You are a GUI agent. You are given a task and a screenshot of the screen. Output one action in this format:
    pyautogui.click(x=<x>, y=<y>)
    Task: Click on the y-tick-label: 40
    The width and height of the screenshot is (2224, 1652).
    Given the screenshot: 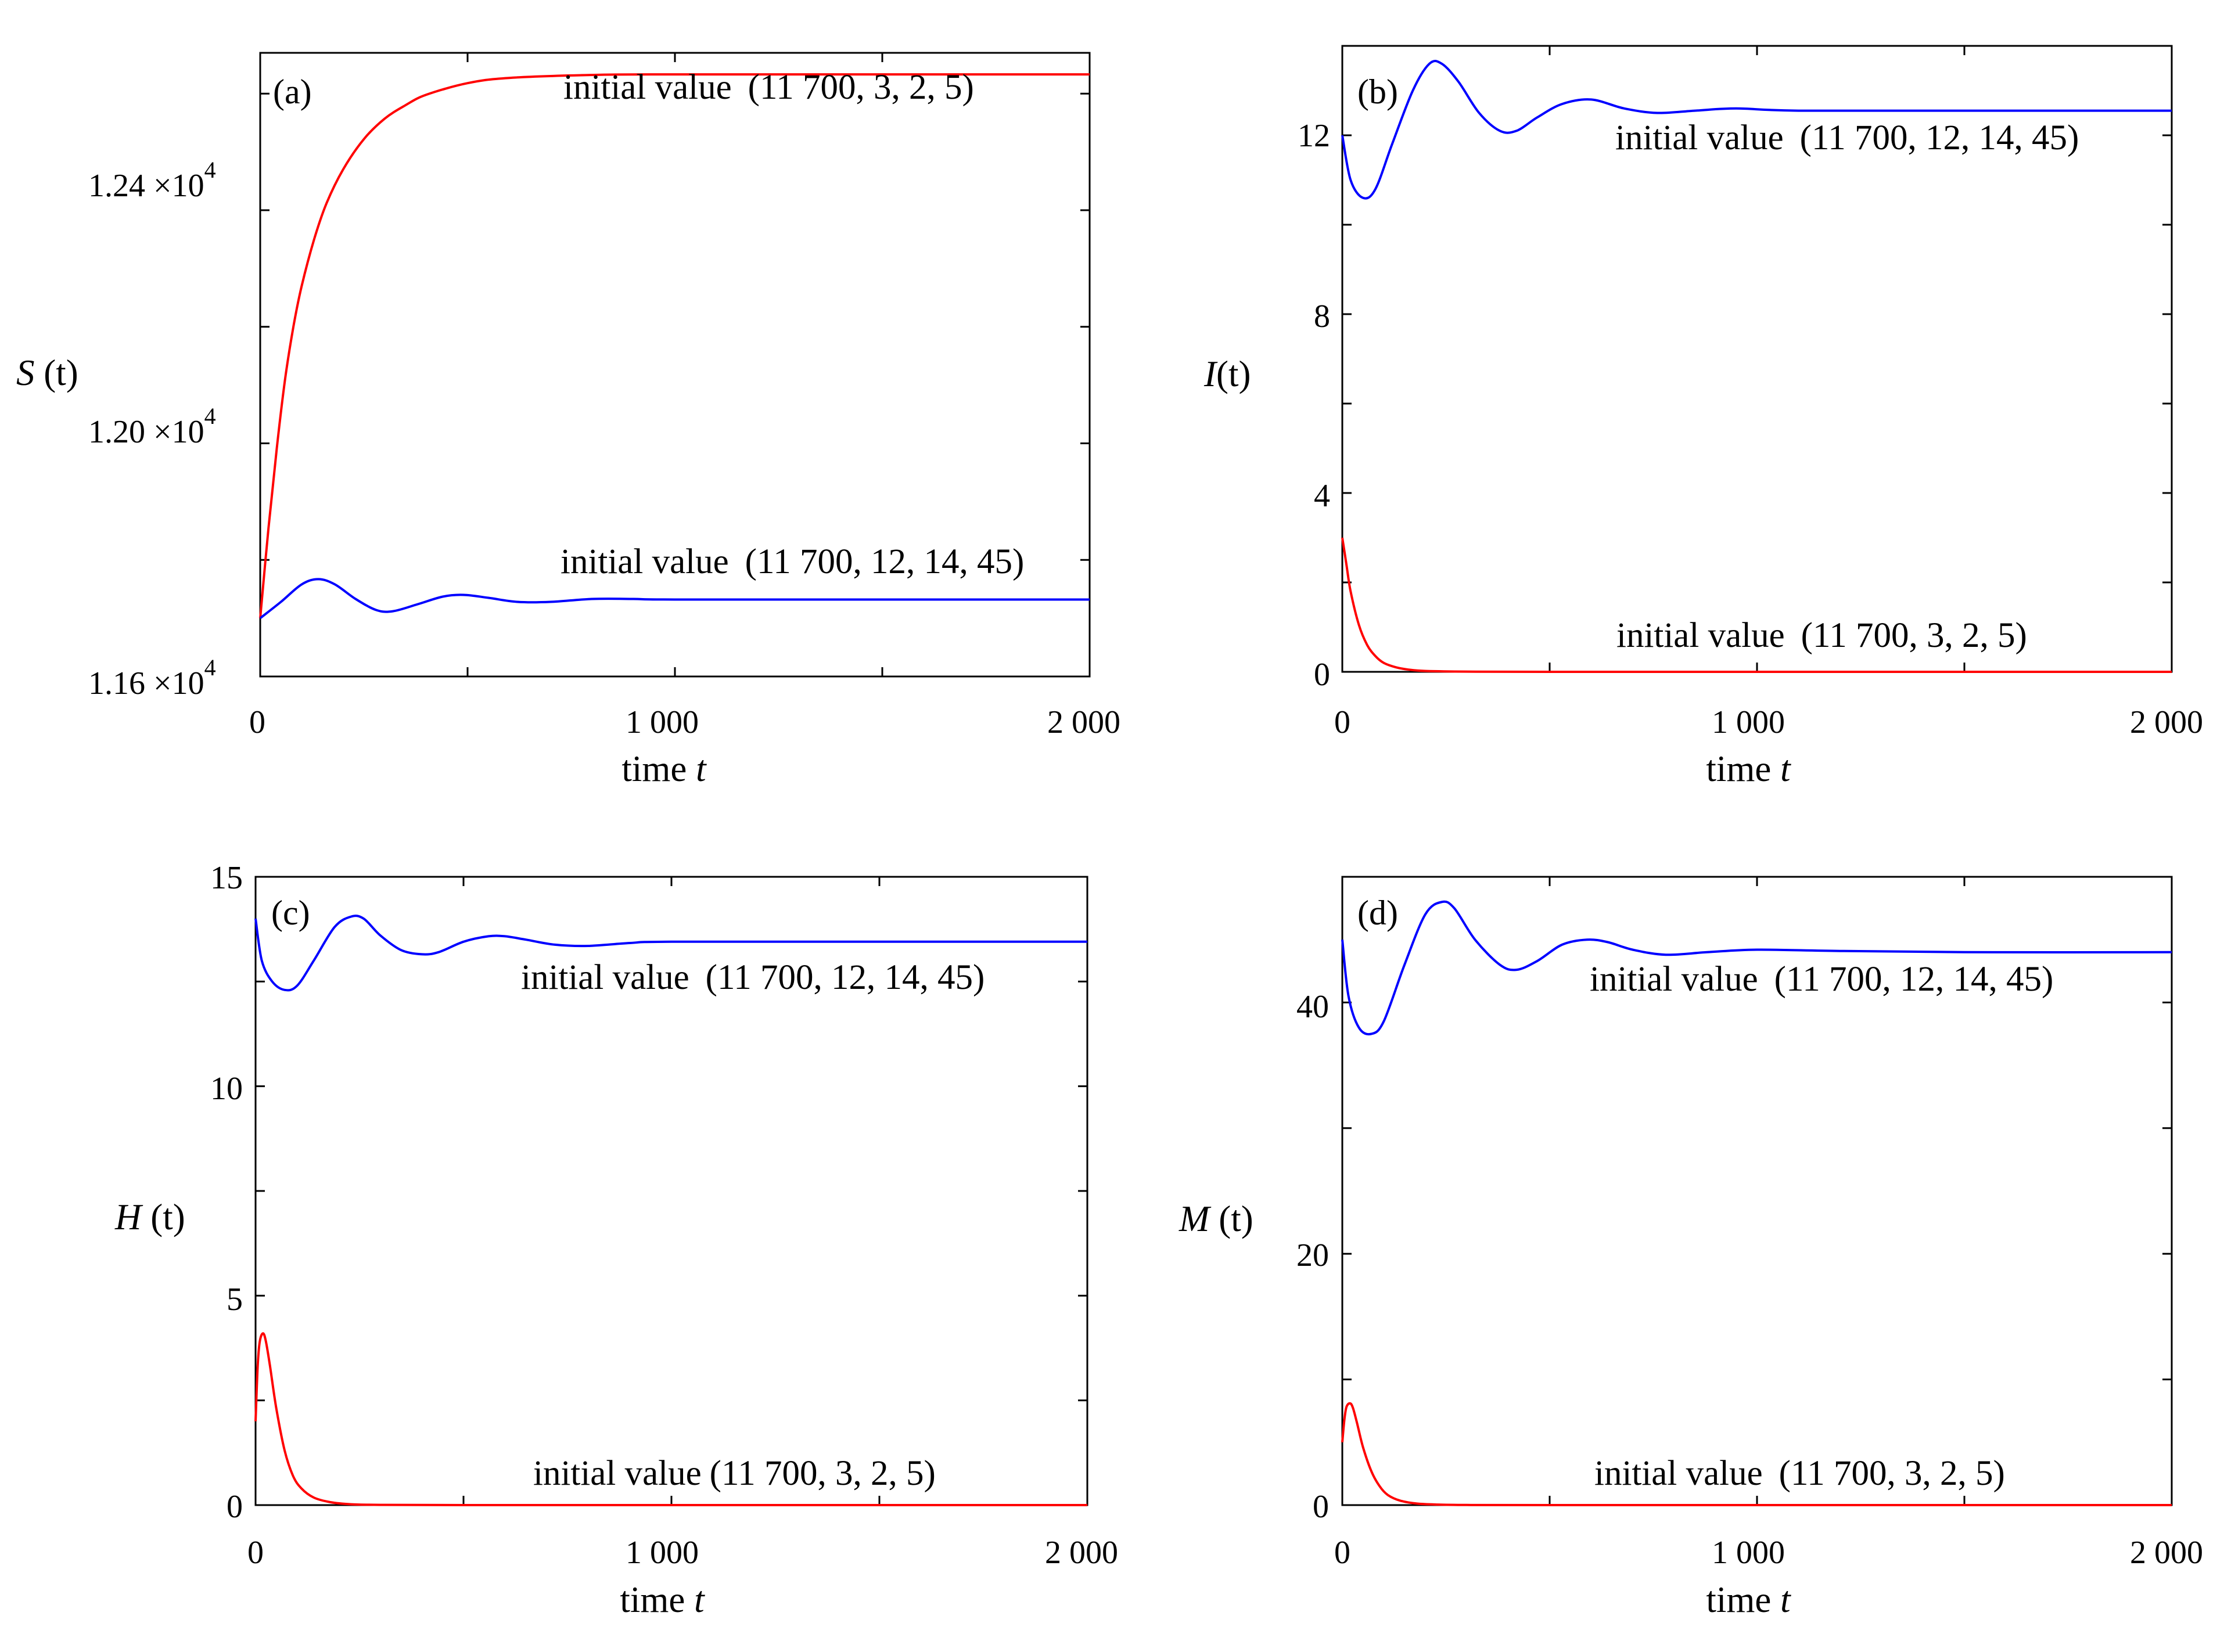 What is the action you would take?
    pyautogui.click(x=1312, y=1007)
    